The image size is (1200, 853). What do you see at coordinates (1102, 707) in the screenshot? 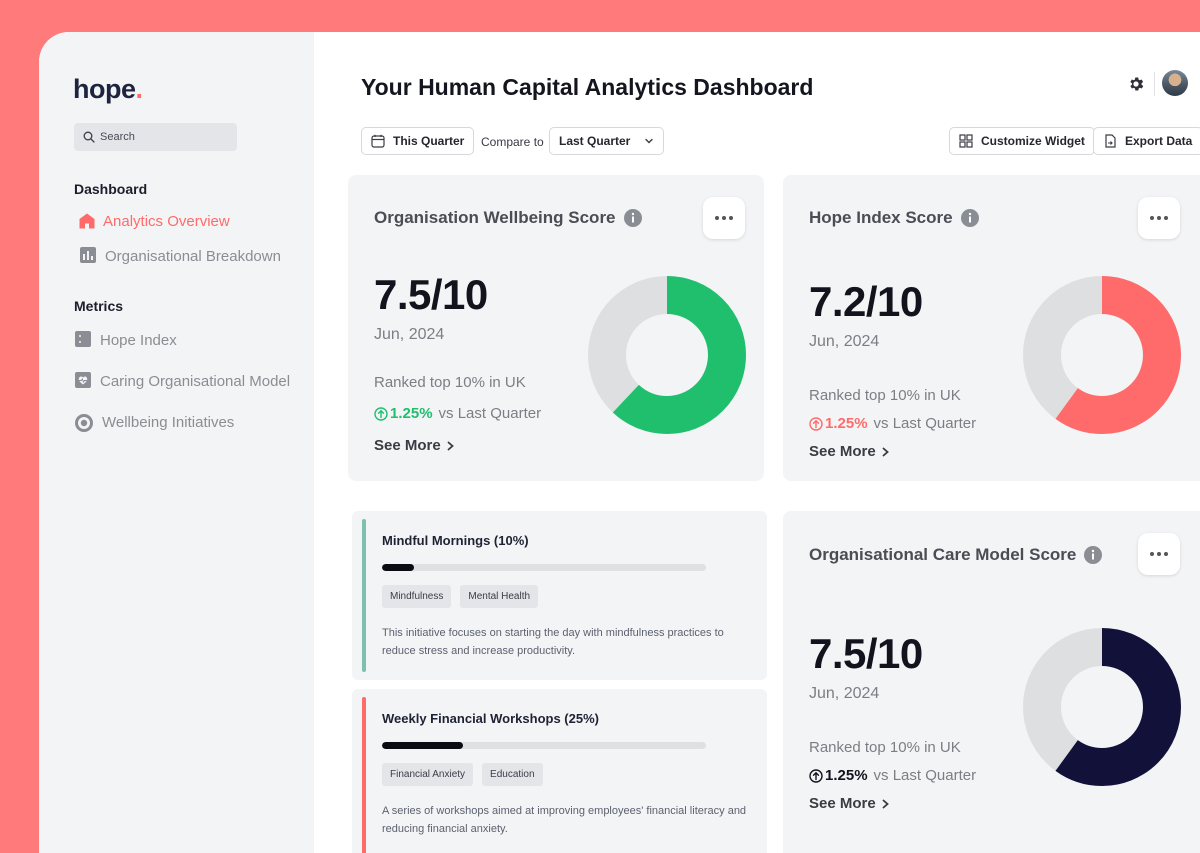
I see `care-model-donut-chart` at bounding box center [1102, 707].